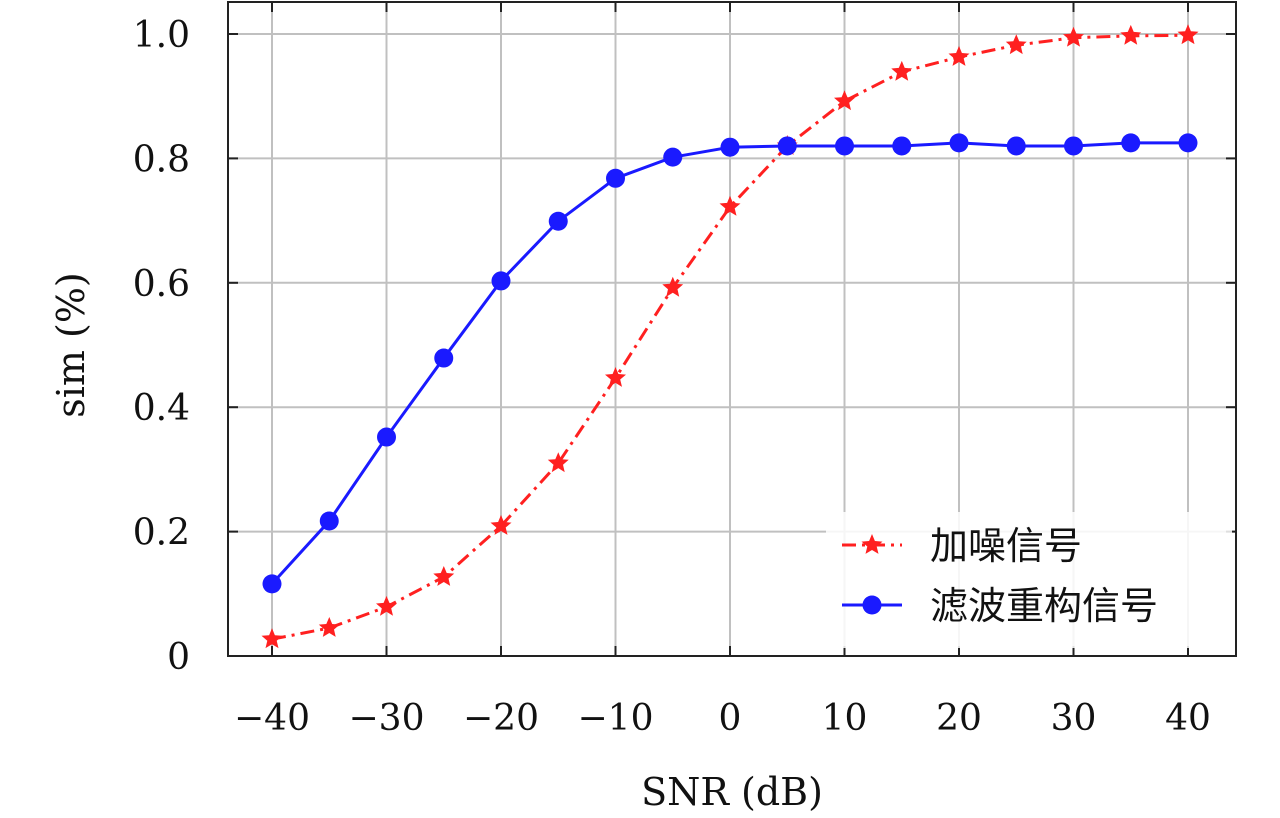 The image size is (1280, 818). What do you see at coordinates (178, 657) in the screenshot?
I see `y-tick-label: 0` at bounding box center [178, 657].